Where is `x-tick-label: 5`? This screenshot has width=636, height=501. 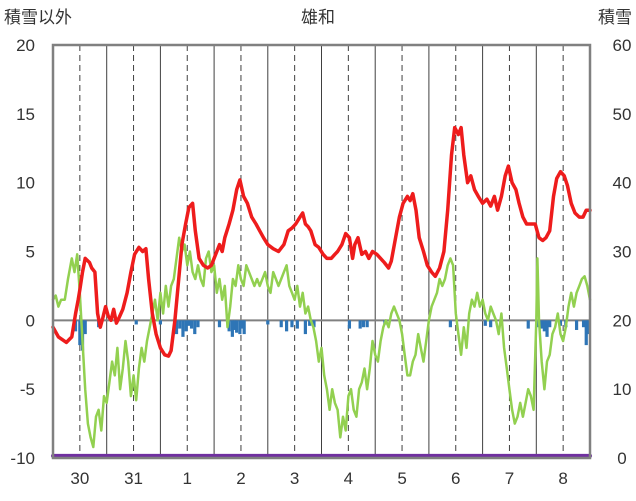 x-tick-label: 5 is located at coordinates (401, 478).